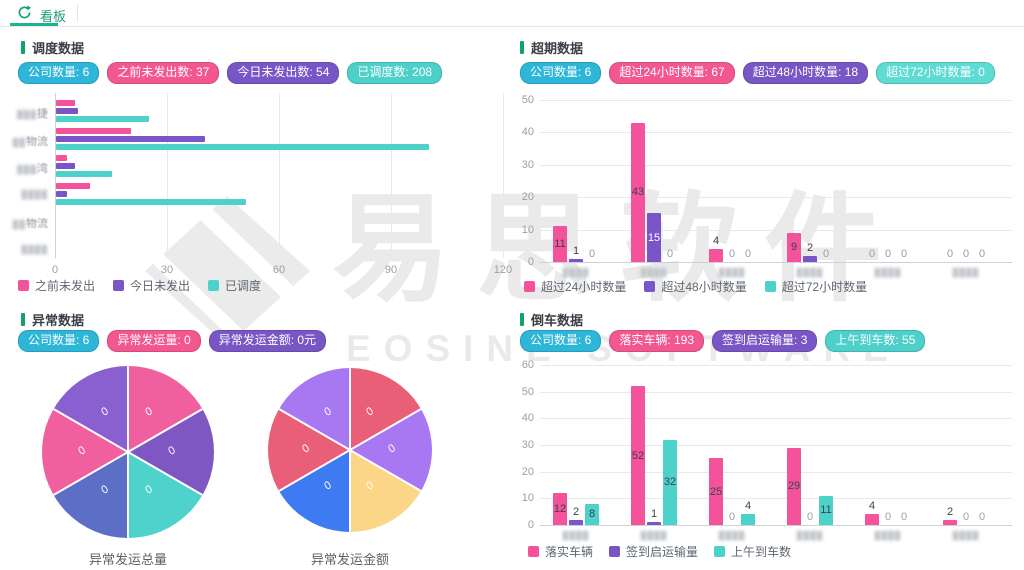  I want to click on x-axis-tick-label: 0, so click(55, 270).